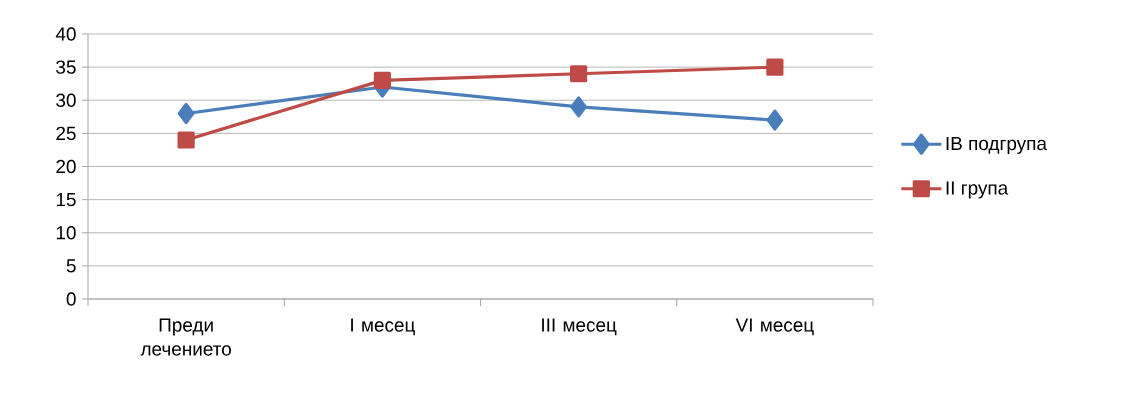 The height and width of the screenshot is (414, 1129). What do you see at coordinates (66, 200) in the screenshot?
I see `y-tick-label: 15` at bounding box center [66, 200].